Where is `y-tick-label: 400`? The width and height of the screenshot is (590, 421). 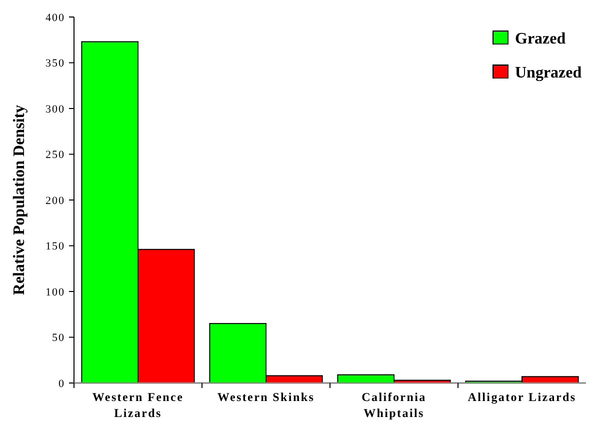
y-tick-label: 400 is located at coordinates (55, 18).